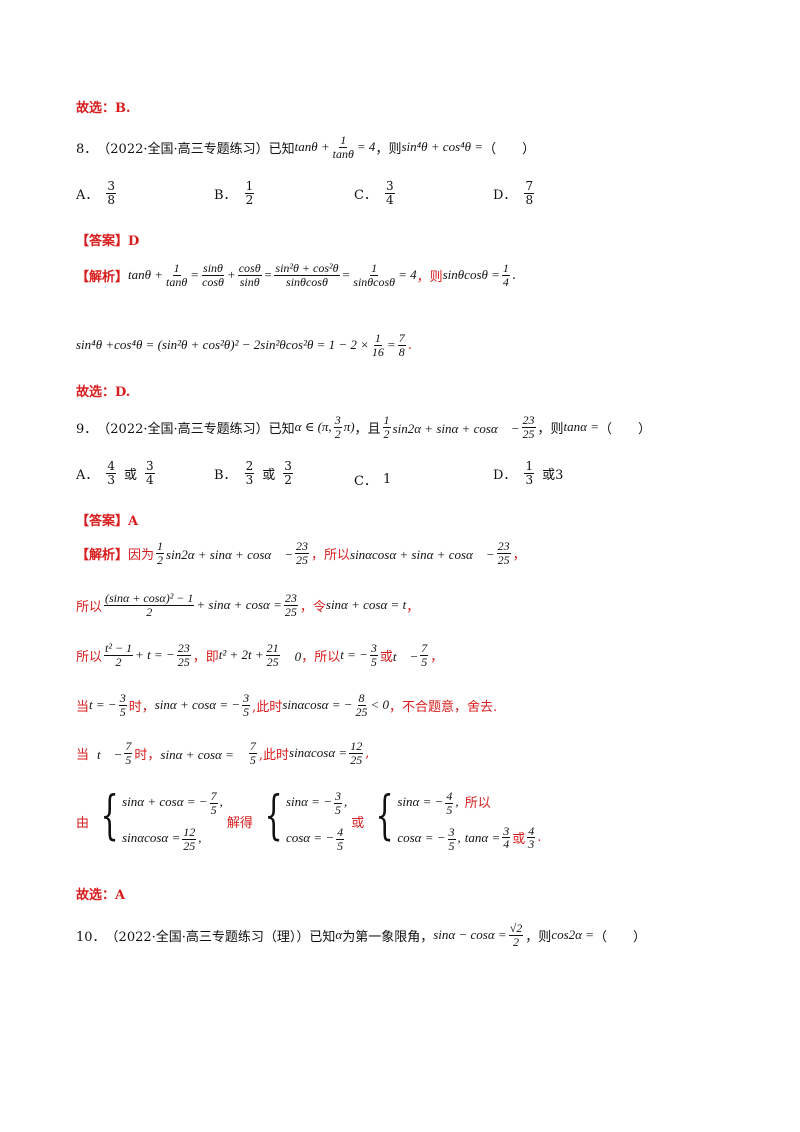 The width and height of the screenshot is (800, 1132). I want to click on q9-system-2: { sinα = −3 5, cosα = −4 5, so click(306, 819).